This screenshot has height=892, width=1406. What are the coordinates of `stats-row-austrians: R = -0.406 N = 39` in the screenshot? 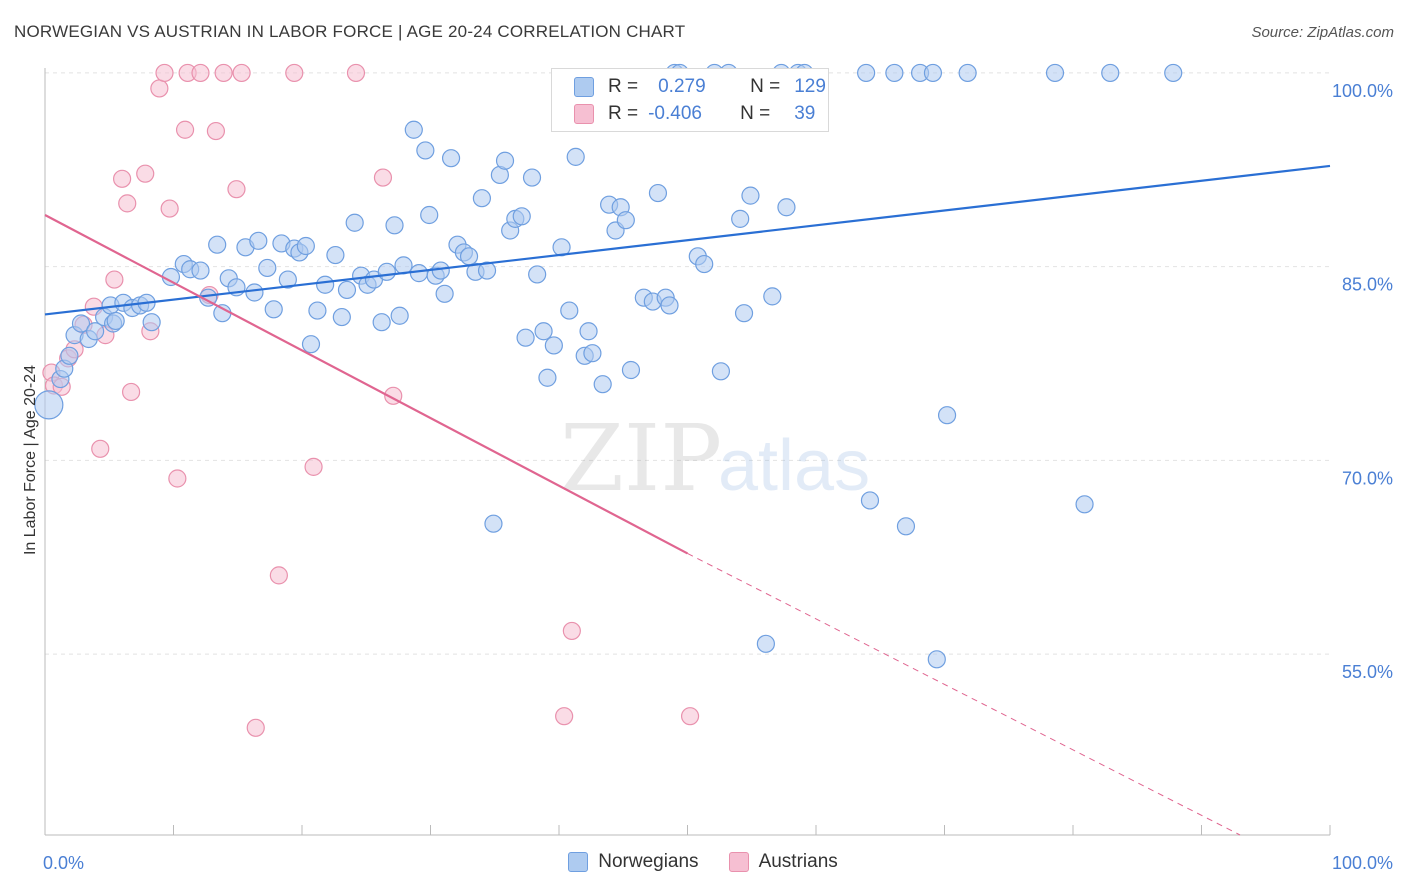 It's located at (694, 114).